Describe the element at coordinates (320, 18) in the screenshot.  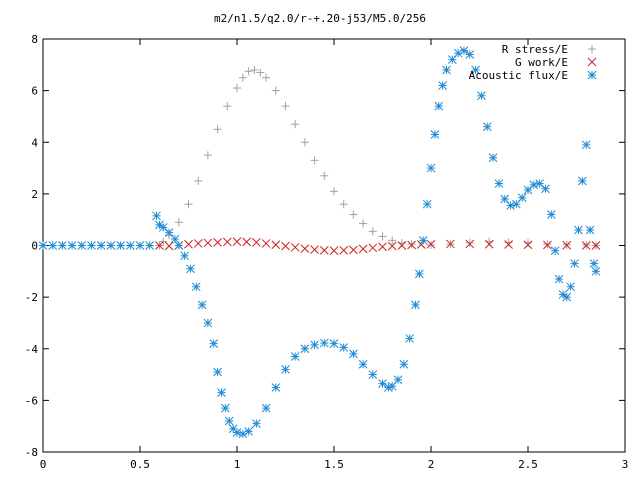
I see `chart-title: m2/n1.5/q2.0/r-+.20-j53/M5.0/256` at that location.